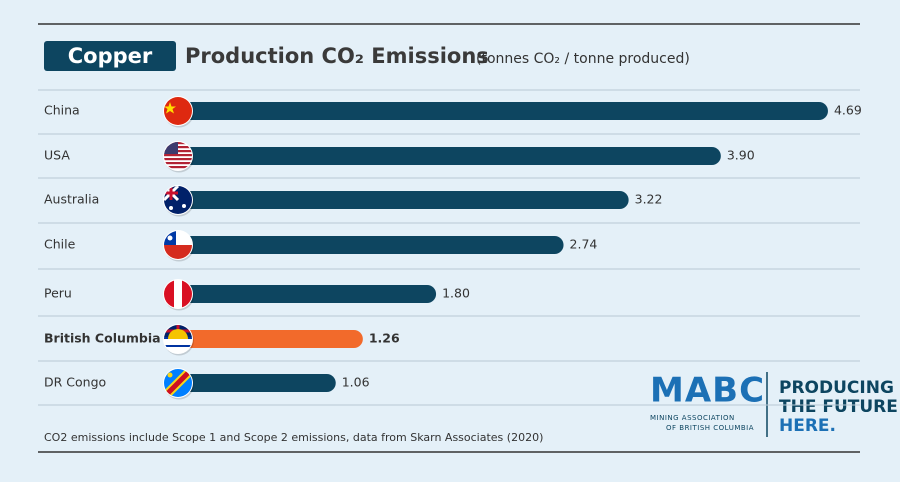 The height and width of the screenshot is (482, 900). Describe the element at coordinates (741, 155) in the screenshot. I see `value-label: 3.90` at that location.